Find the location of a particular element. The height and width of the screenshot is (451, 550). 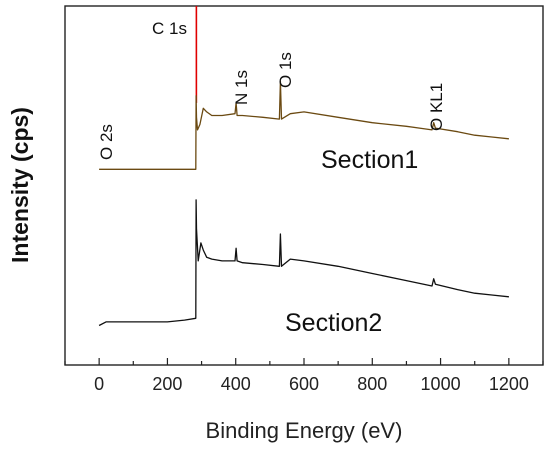

peak-label-o2s: O 2s is located at coordinates (106, 142).